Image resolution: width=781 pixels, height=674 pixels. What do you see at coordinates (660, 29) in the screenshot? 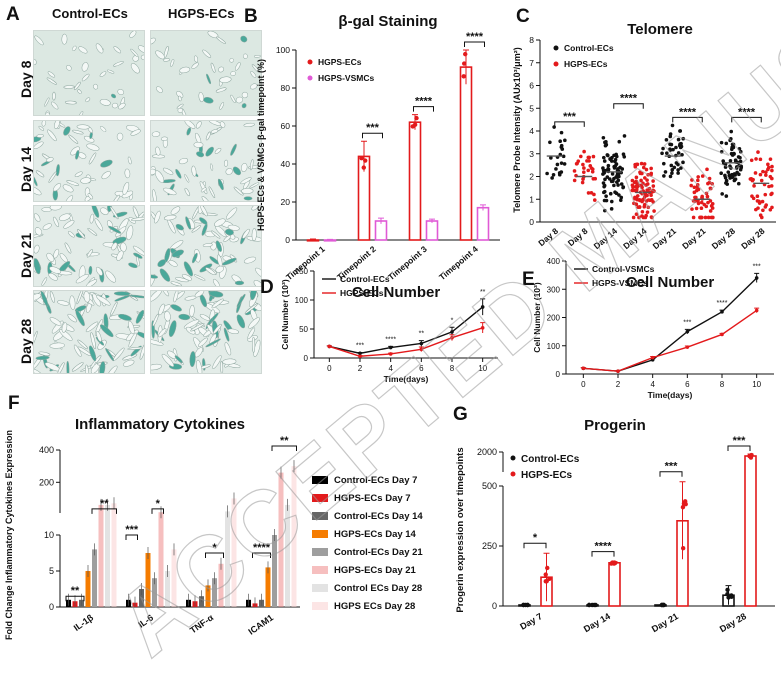
I see `chart-title: Telomere` at bounding box center [660, 29].